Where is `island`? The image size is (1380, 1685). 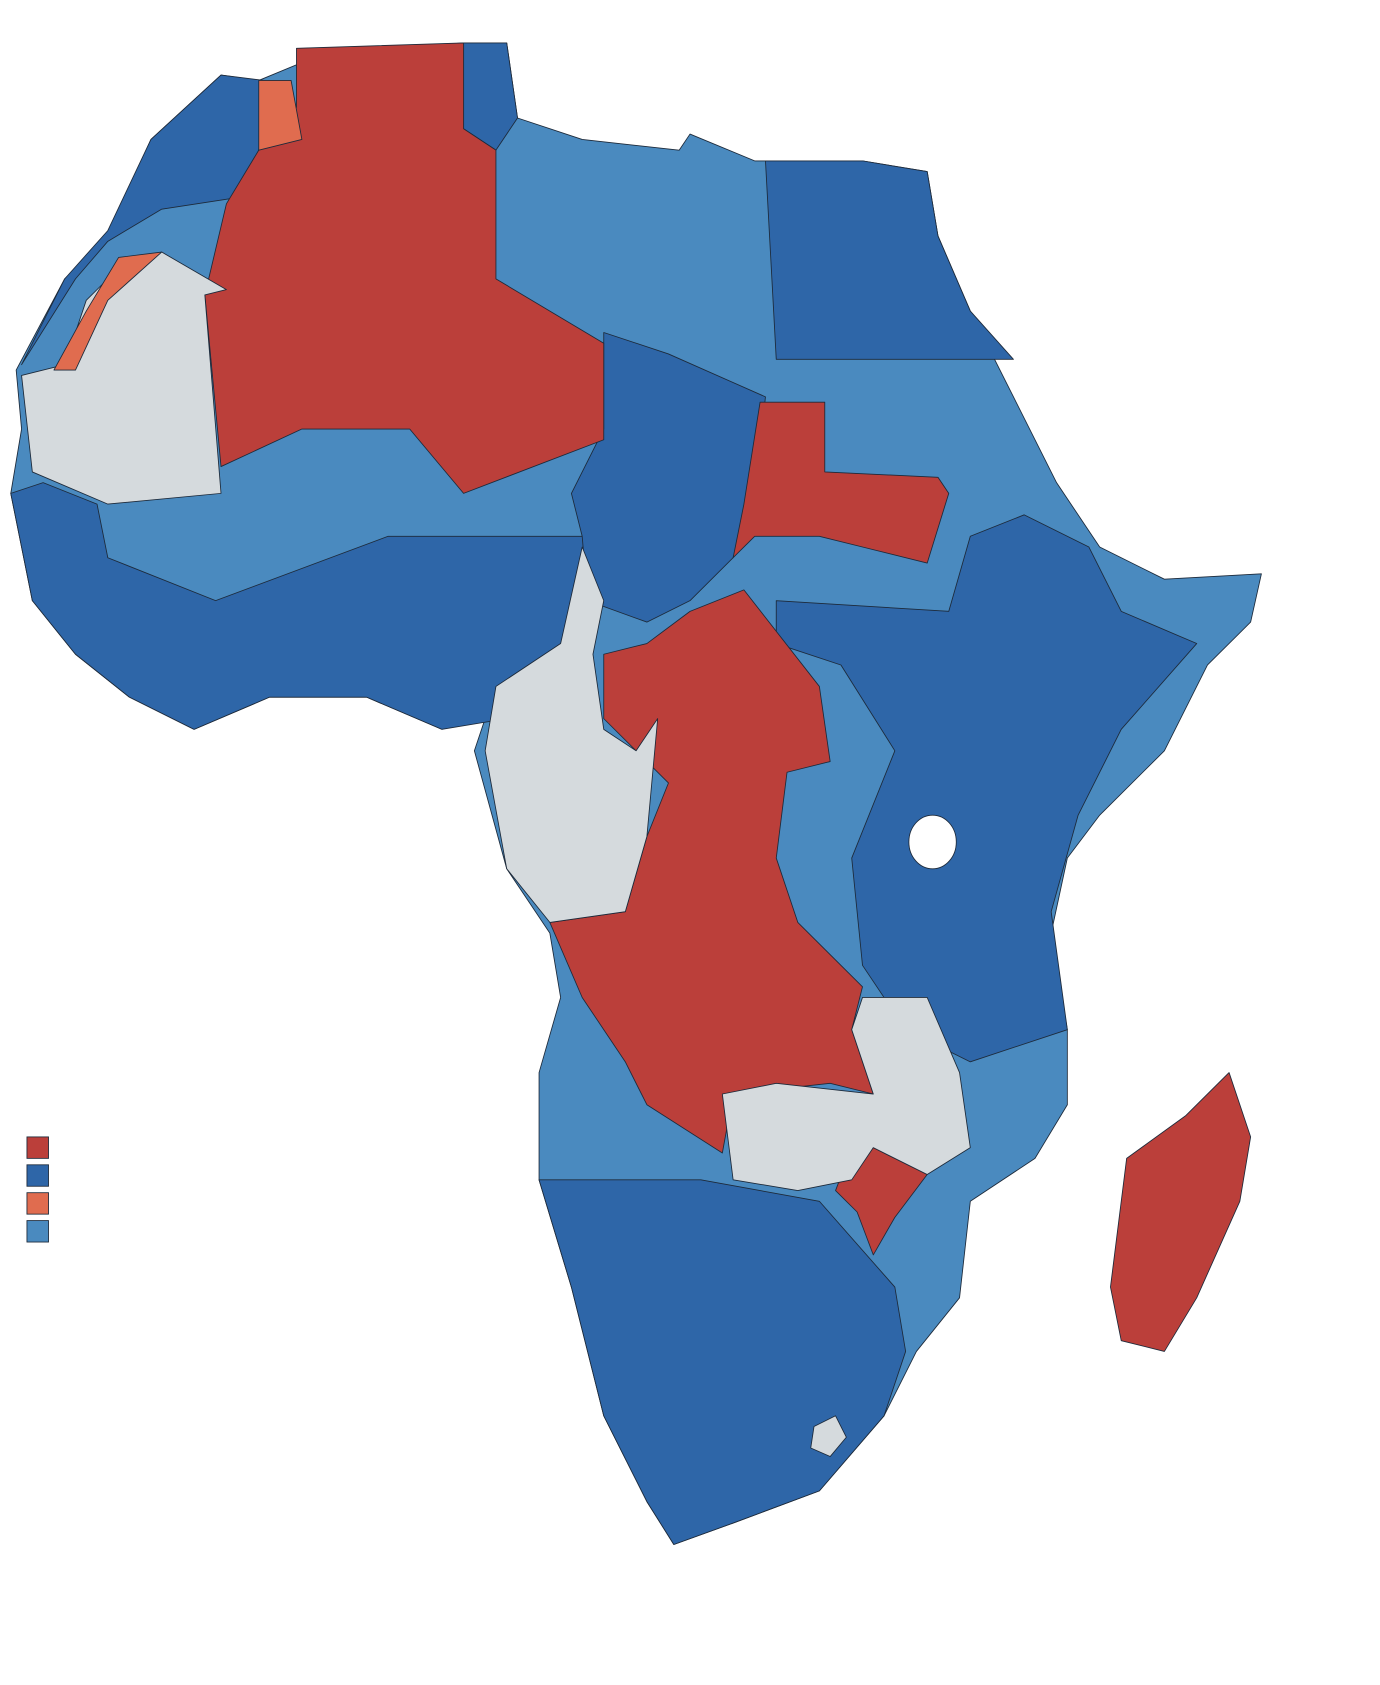
island is located at coordinates (1181, 1212).